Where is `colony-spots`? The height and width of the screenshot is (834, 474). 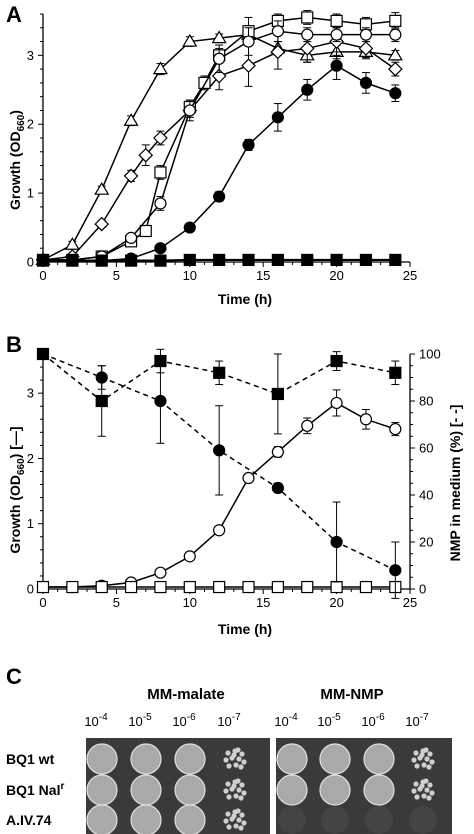
colony-spots is located at coordinates (261, 788).